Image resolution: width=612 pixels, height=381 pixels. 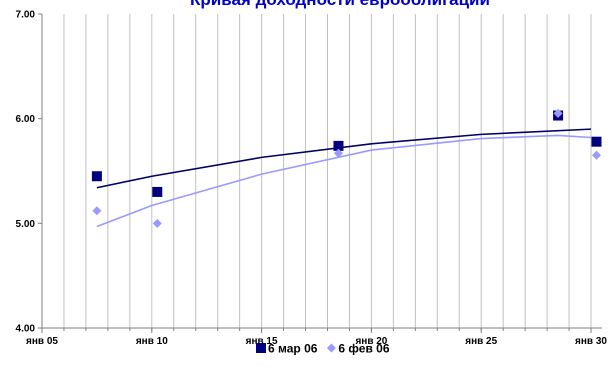 I want to click on y-tick-label: 4.00, so click(x=26, y=329).